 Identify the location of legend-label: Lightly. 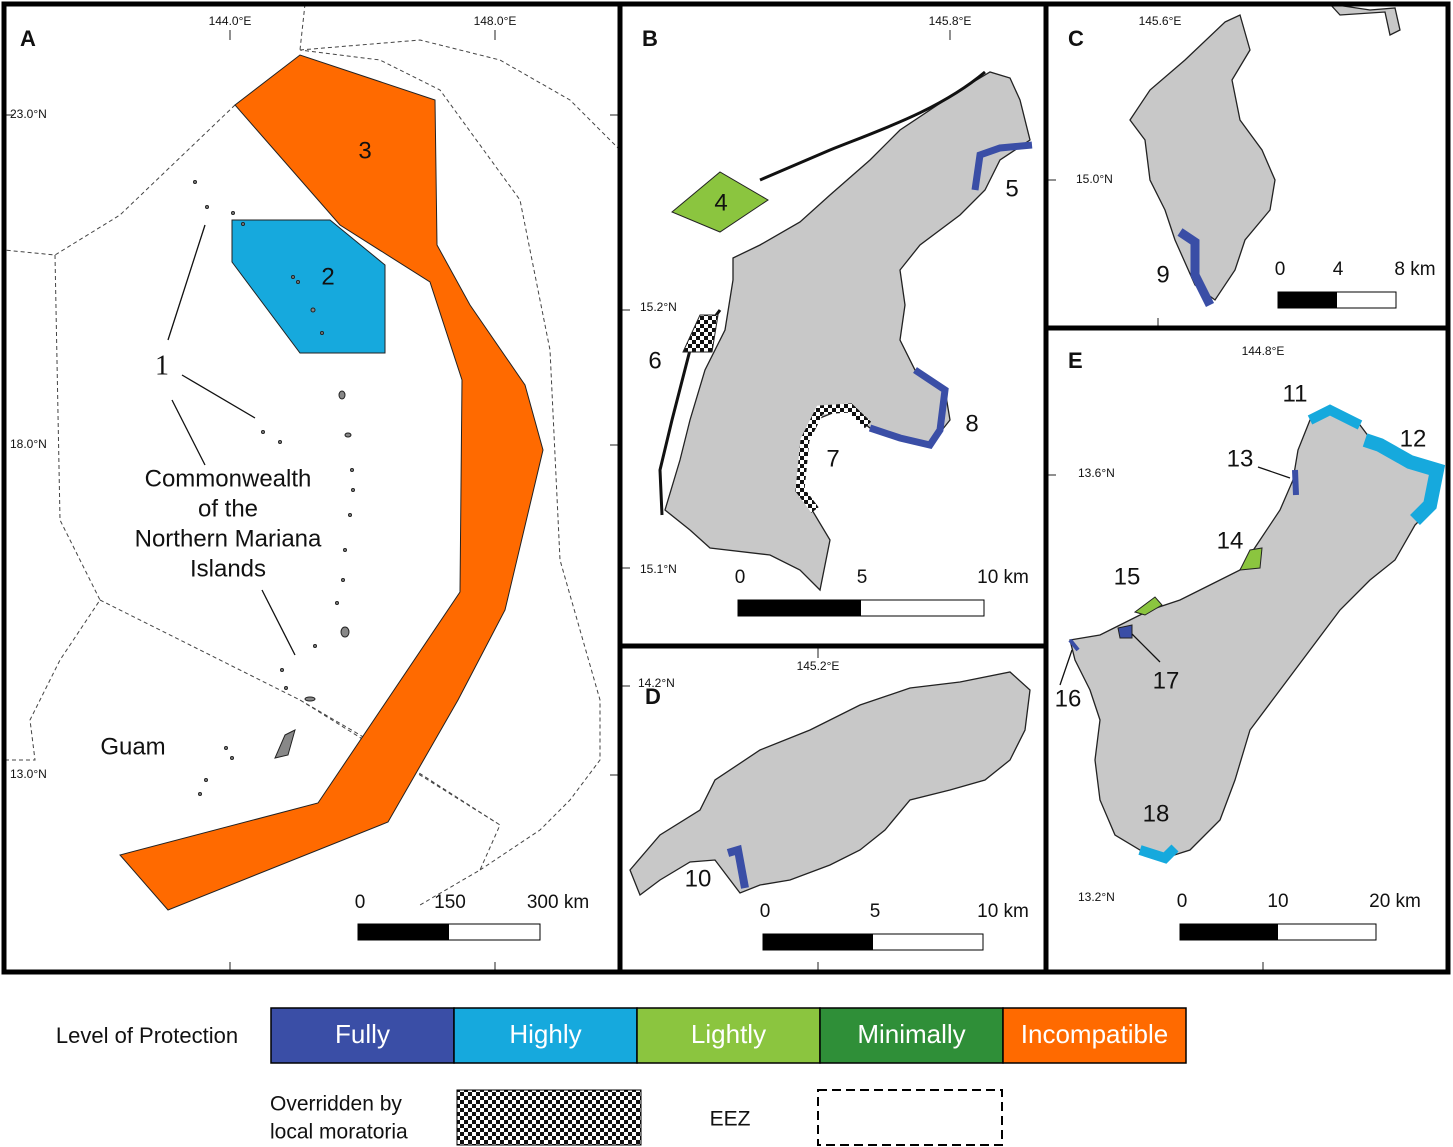
(728, 1034).